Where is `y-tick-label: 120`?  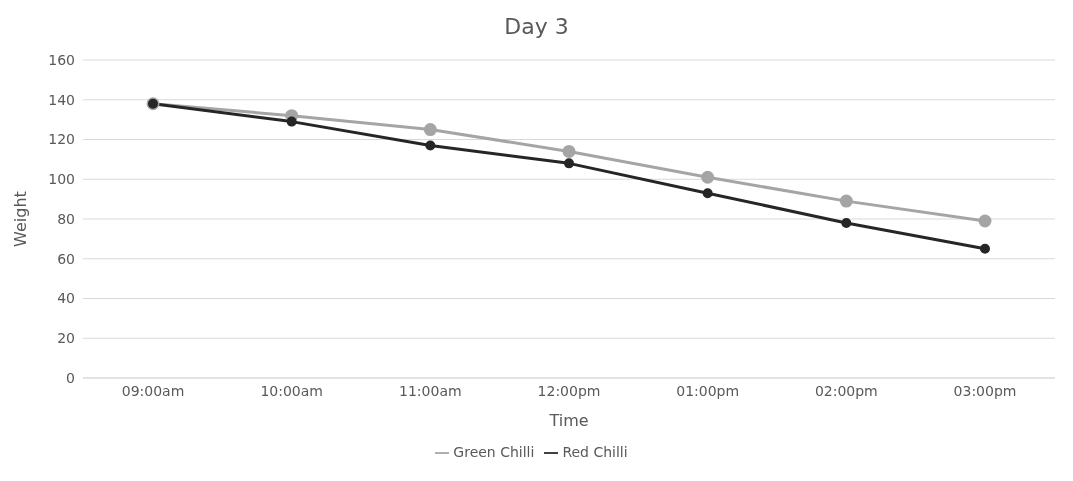
y-tick-label: 120 is located at coordinates (61, 139).